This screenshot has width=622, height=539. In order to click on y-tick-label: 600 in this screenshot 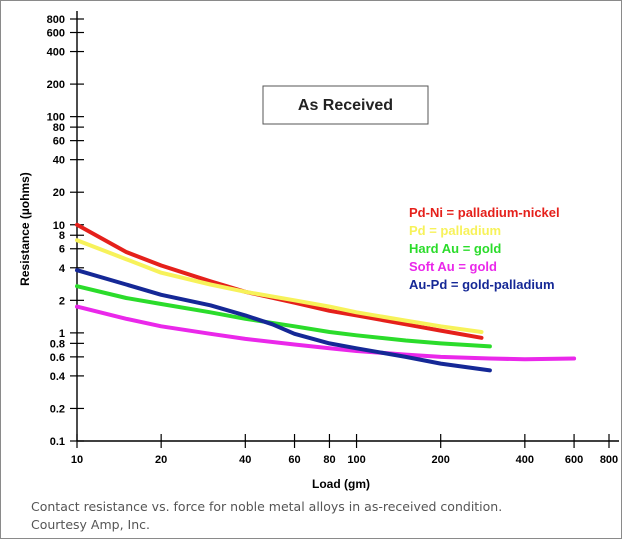, I will do `click(56, 34)`.